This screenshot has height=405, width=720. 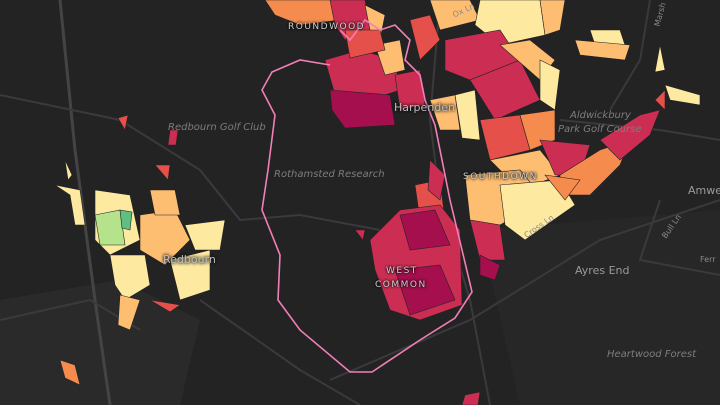 I want to click on label-ayres-end: Ayres End, so click(x=602, y=270).